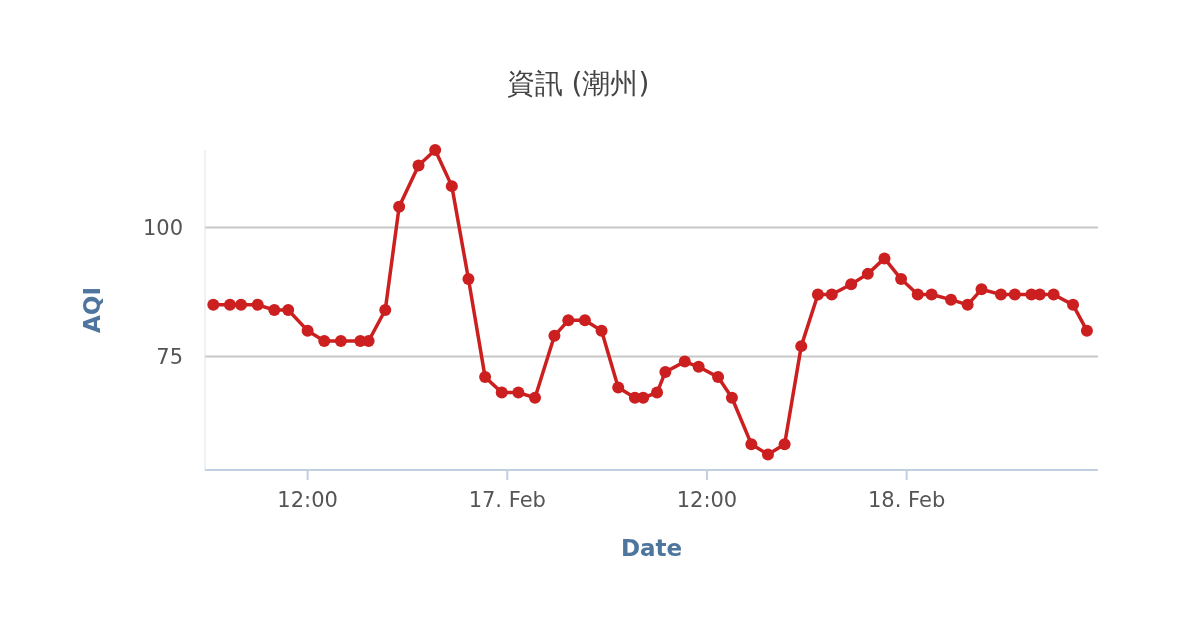 The image size is (1182, 617). I want to click on x-axis-title: Date, so click(651, 548).